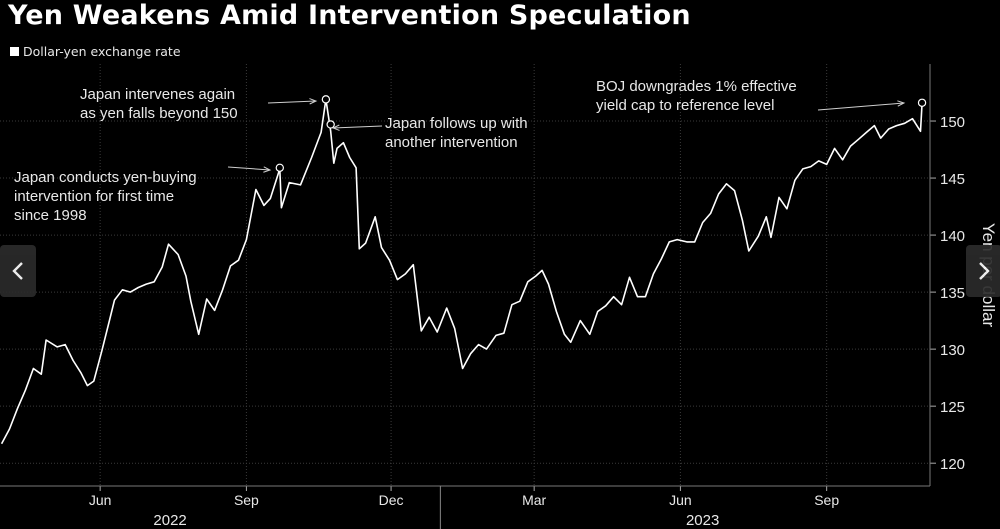 This screenshot has height=529, width=1000. Describe the element at coordinates (159, 113) in the screenshot. I see `annotation-text: as yen falls beyond 150` at that location.